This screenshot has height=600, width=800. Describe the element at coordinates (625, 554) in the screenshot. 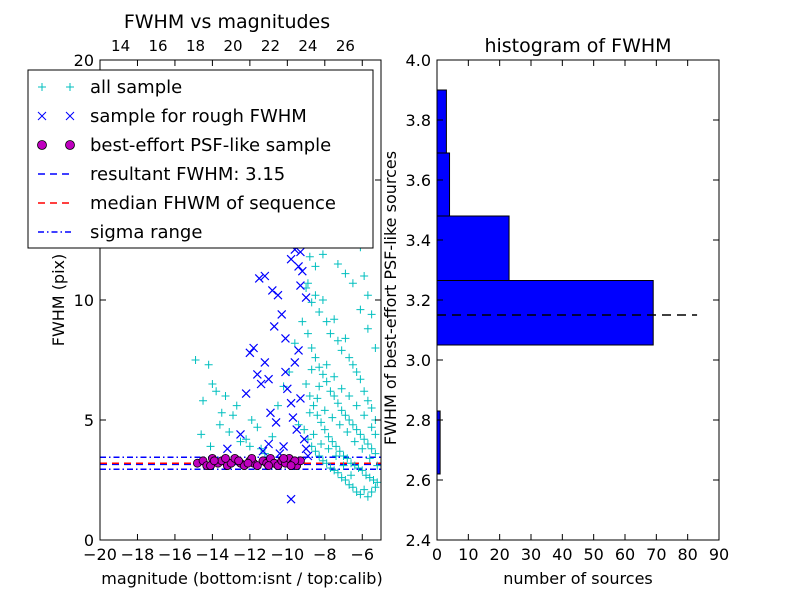

I see `hx-tick-label-6: 60` at that location.